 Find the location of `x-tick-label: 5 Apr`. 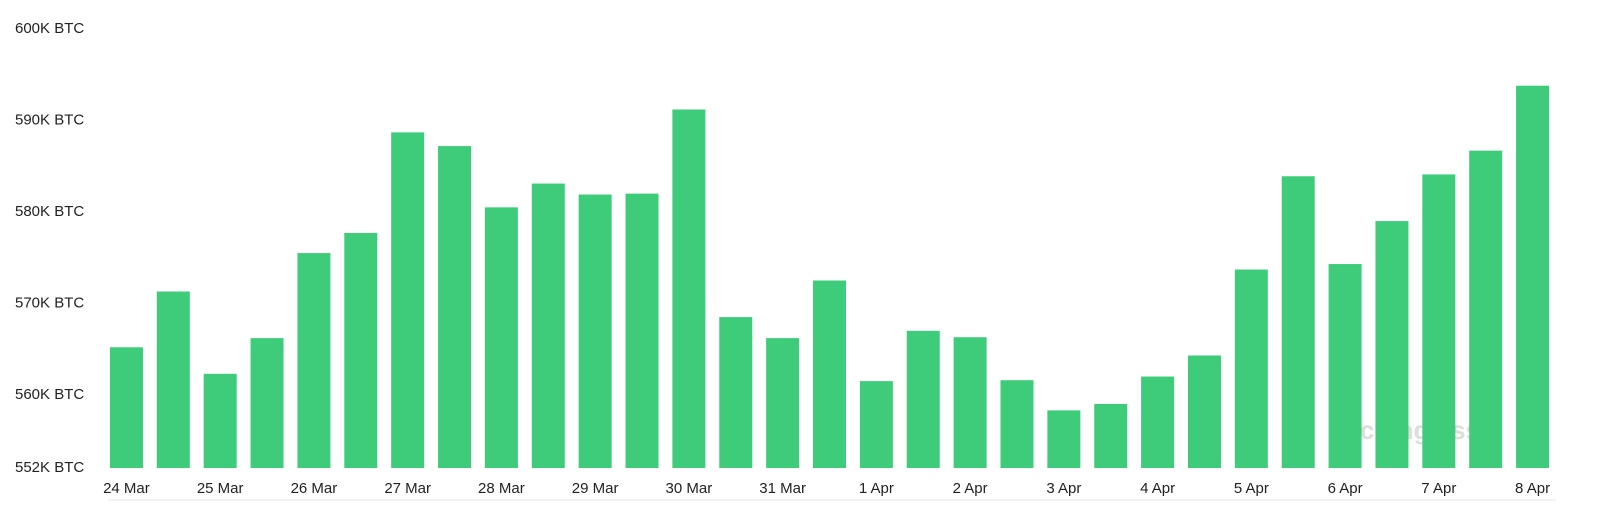

x-tick-label: 5 Apr is located at coordinates (1251, 488).